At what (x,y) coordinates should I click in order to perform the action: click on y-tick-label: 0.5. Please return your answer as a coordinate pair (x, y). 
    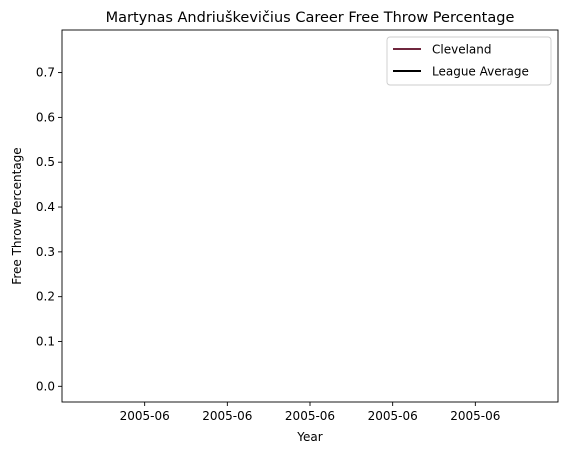
    Looking at the image, I should click on (45, 162).